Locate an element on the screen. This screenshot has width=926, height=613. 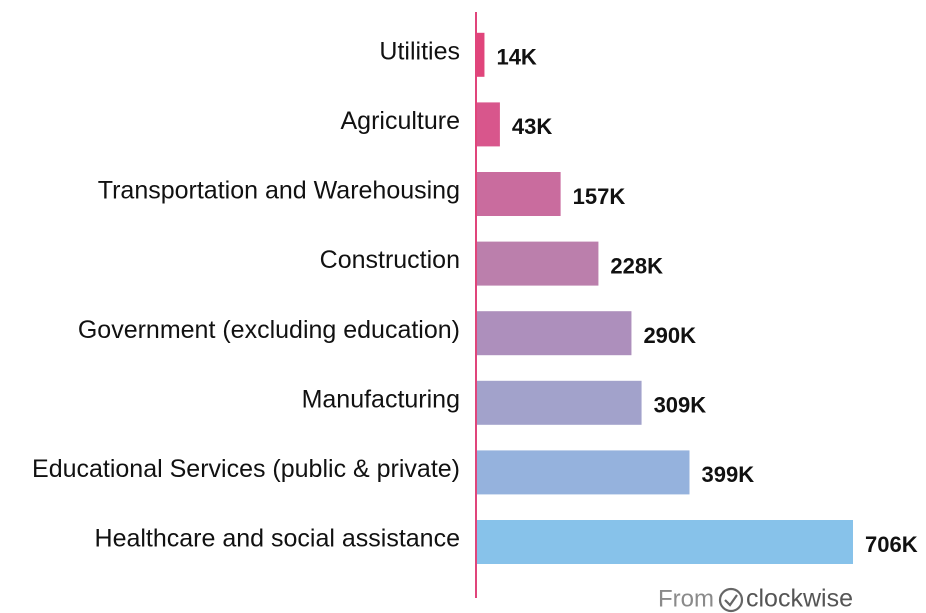
category-label: Utilities is located at coordinates (419, 51).